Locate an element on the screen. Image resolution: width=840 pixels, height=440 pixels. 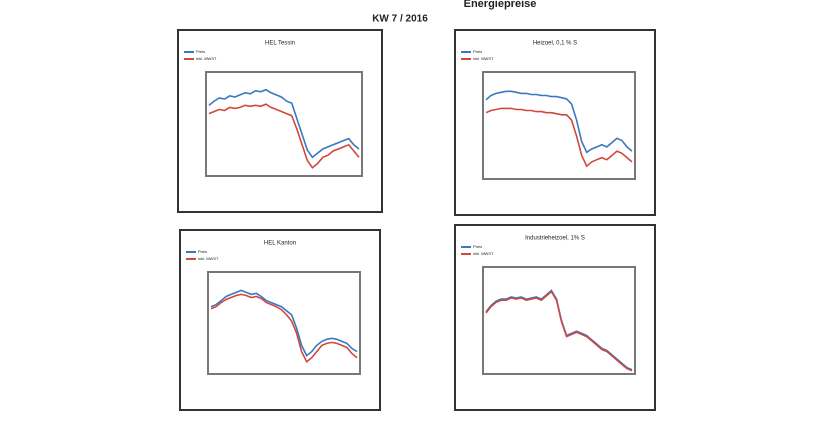
chart-title: Industrieheizoel, 1% S is located at coordinates (555, 239).